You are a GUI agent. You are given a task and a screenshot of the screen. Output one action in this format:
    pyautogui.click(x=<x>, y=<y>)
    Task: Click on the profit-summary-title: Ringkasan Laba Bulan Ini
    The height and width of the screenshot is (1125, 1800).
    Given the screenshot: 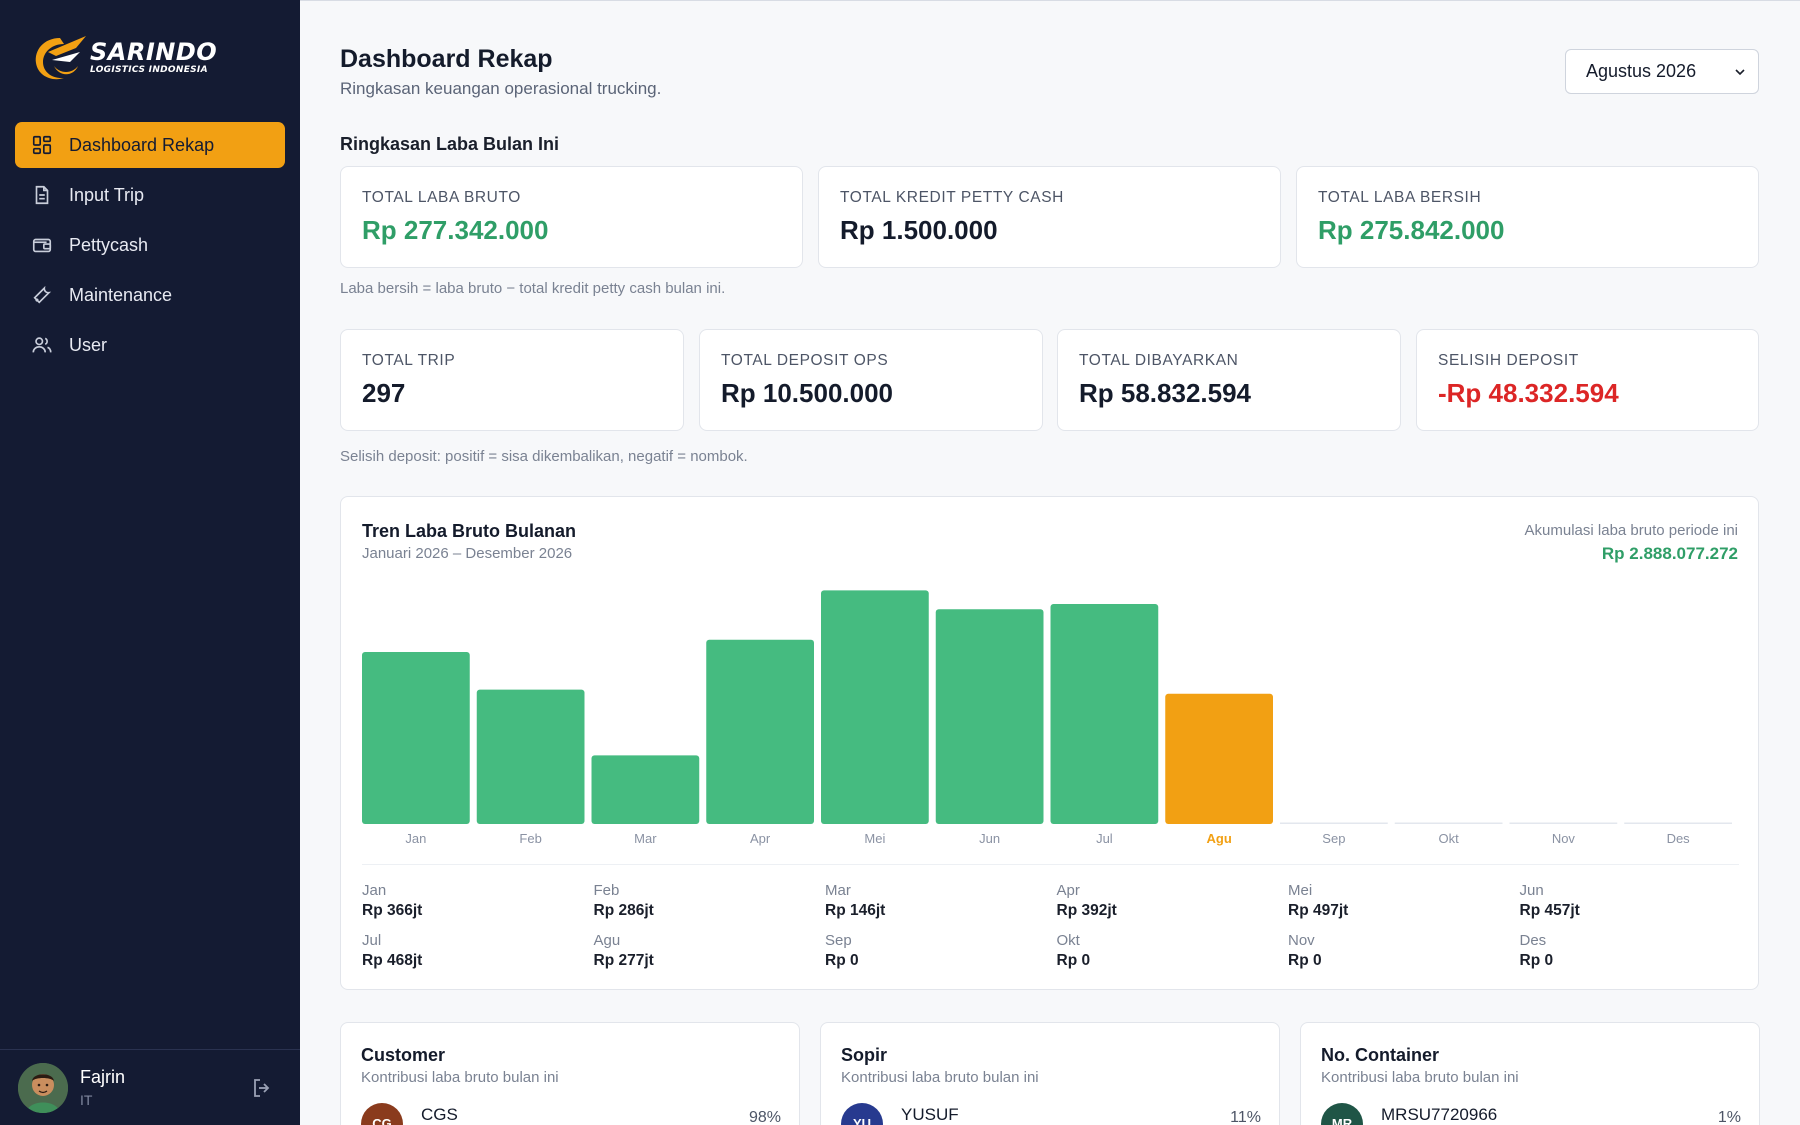 What is the action you would take?
    pyautogui.click(x=450, y=144)
    